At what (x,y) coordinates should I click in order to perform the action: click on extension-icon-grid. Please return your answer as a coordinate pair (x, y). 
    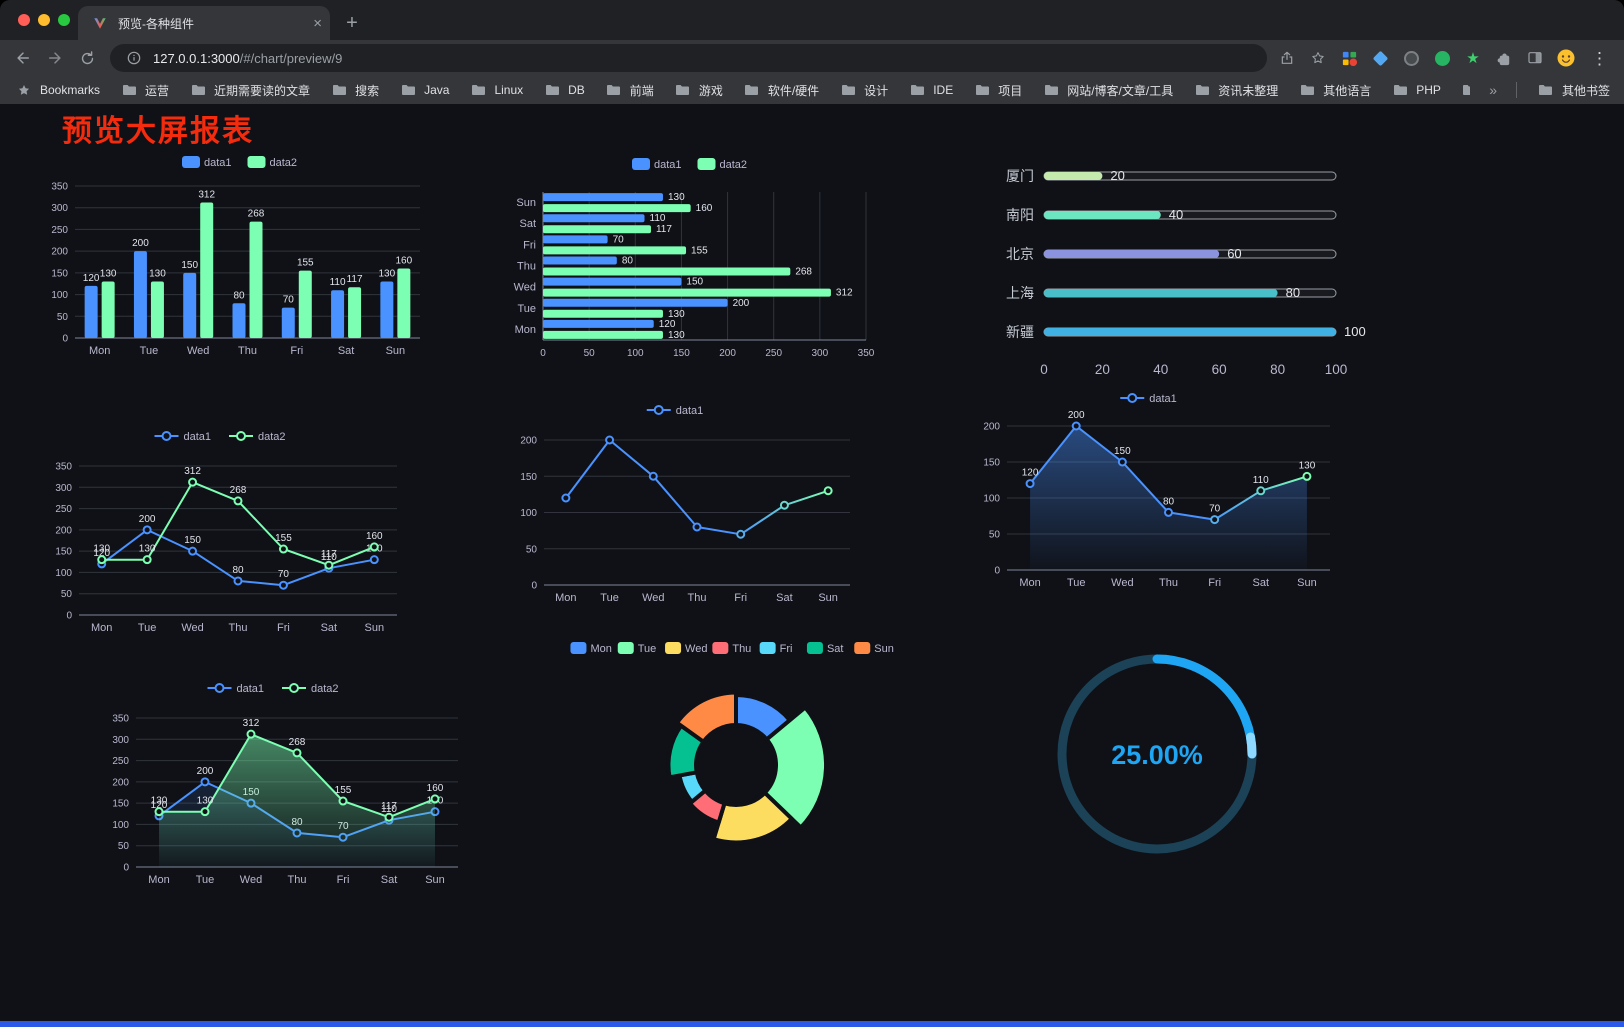
    Looking at the image, I should click on (1349, 58).